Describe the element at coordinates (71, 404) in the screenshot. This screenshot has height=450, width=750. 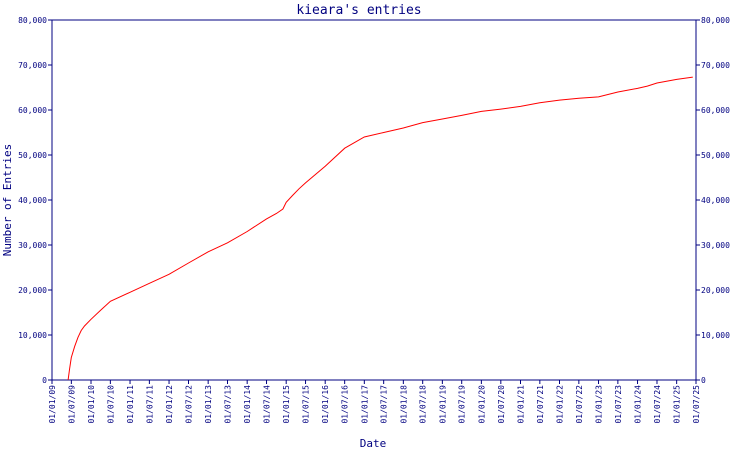
I see `x-tick-label: 01/07/09` at that location.